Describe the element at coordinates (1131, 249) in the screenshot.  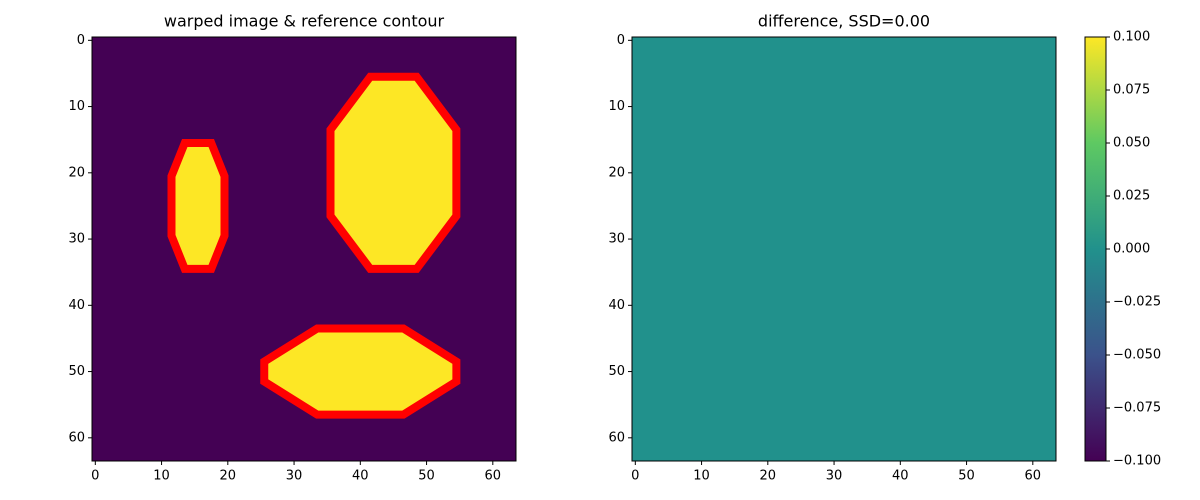
I see `colorbar-tick-label: 0.000` at that location.